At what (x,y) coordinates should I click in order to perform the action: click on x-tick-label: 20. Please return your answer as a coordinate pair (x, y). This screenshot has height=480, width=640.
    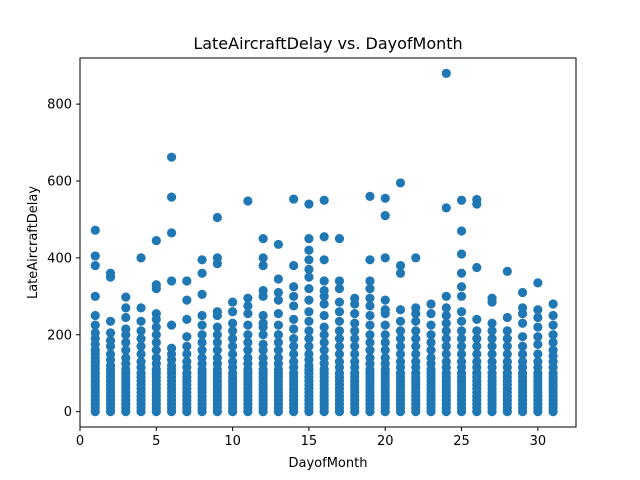
    Looking at the image, I should click on (385, 441).